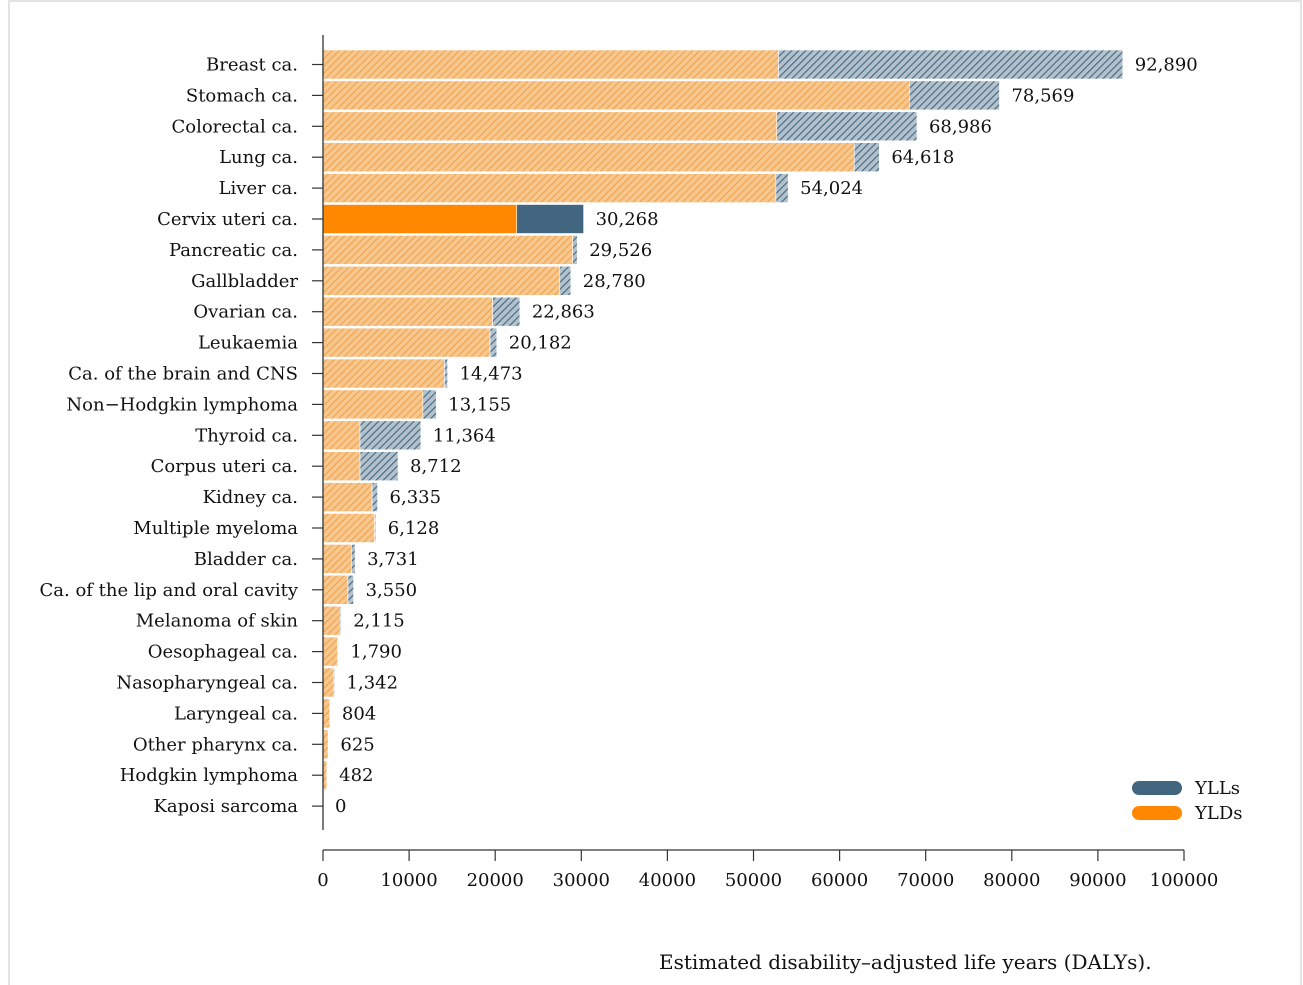  I want to click on y-tick-label: Stomach ca., so click(242, 95).